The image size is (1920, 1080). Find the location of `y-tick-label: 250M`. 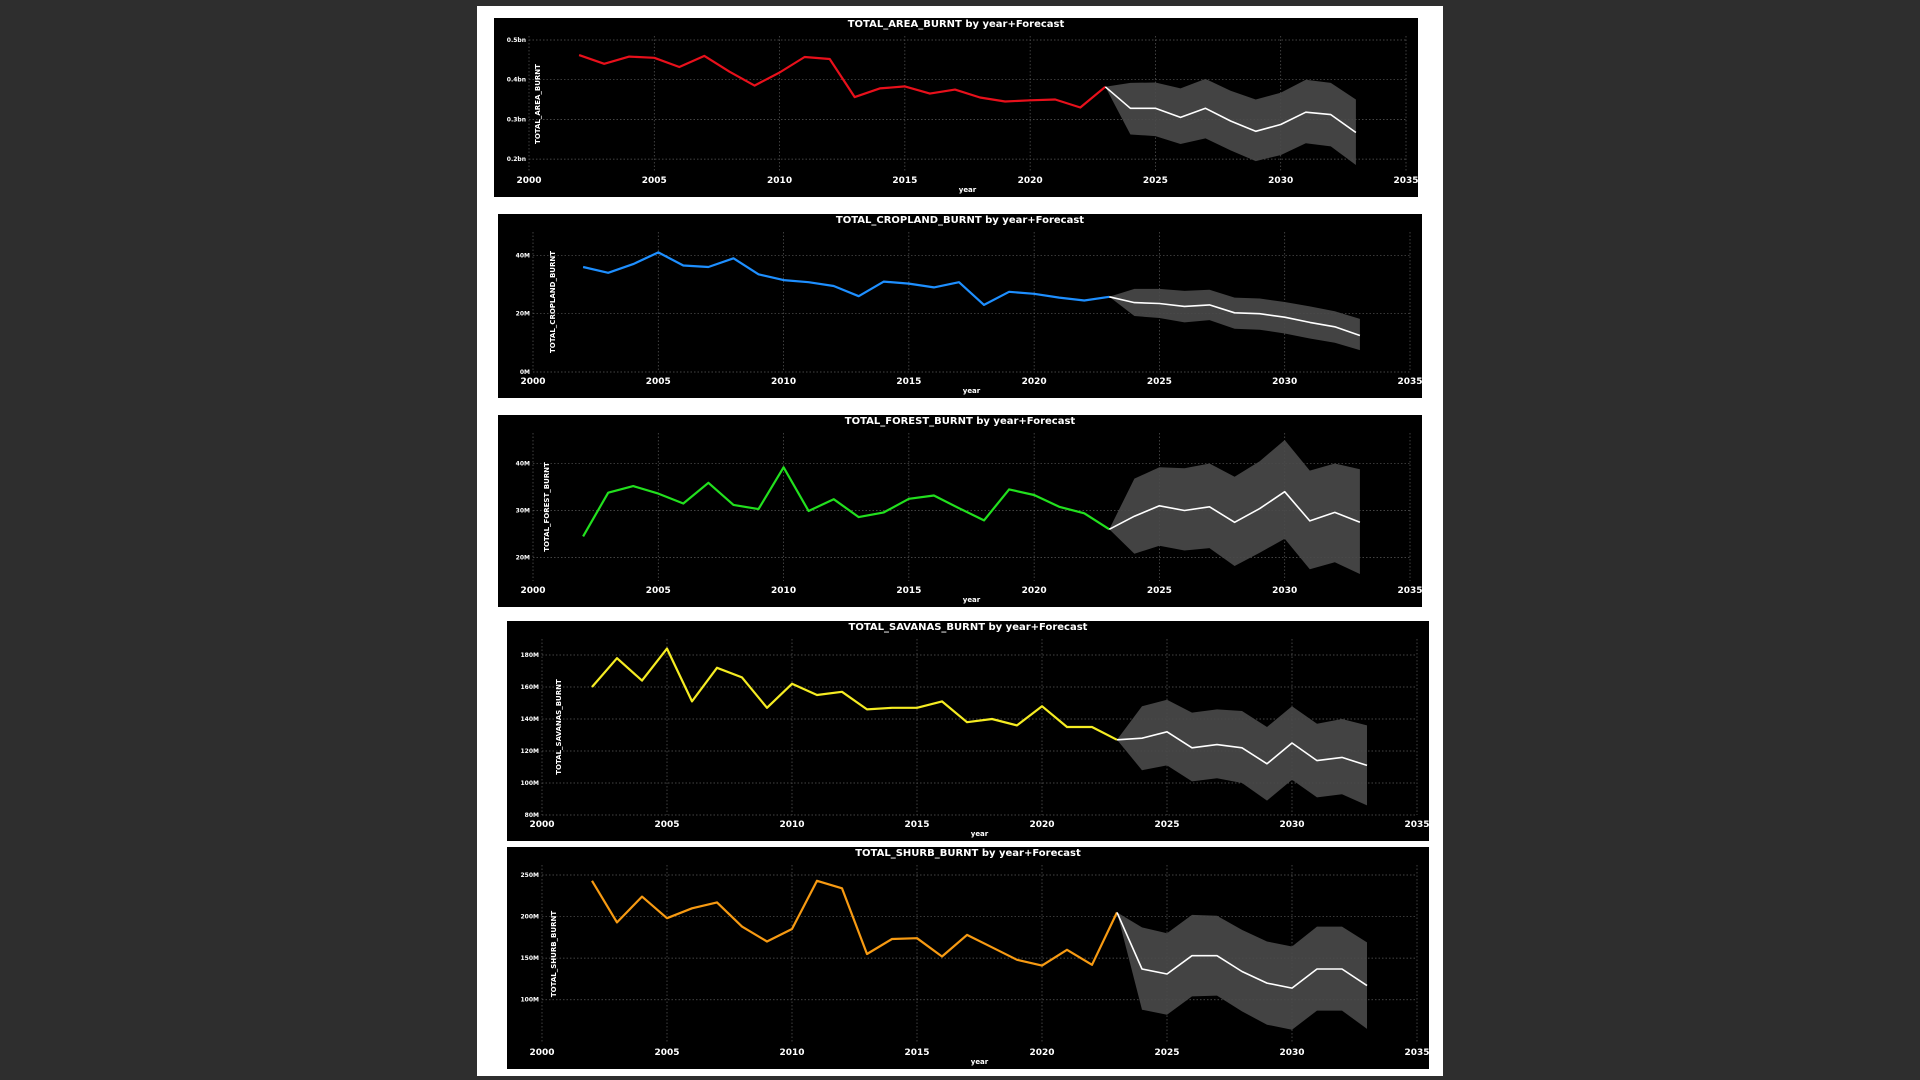

y-tick-label: 250M is located at coordinates (530, 875).